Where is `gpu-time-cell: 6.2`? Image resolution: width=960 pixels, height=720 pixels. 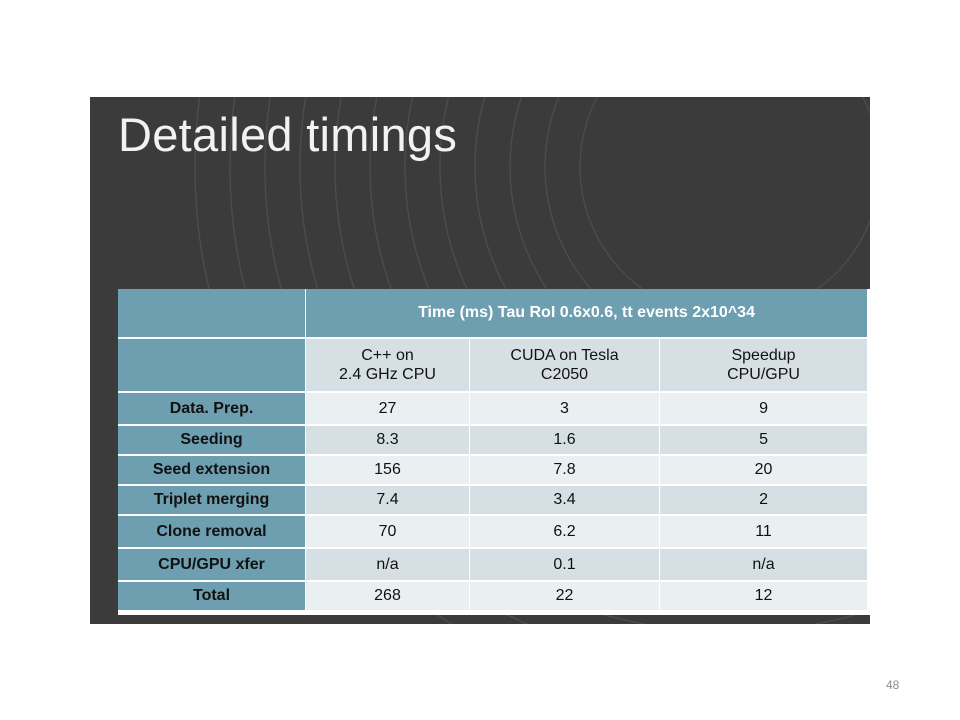
gpu-time-cell: 6.2 is located at coordinates (565, 532).